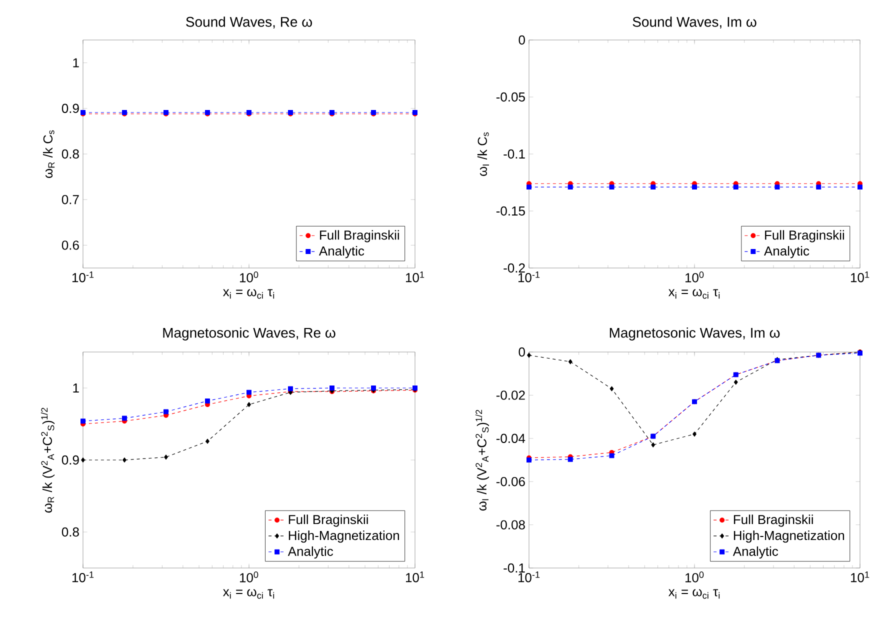 Image resolution: width=870 pixels, height=627 pixels. What do you see at coordinates (510, 525) in the screenshot?
I see `y-tick-label: -0.08` at bounding box center [510, 525].